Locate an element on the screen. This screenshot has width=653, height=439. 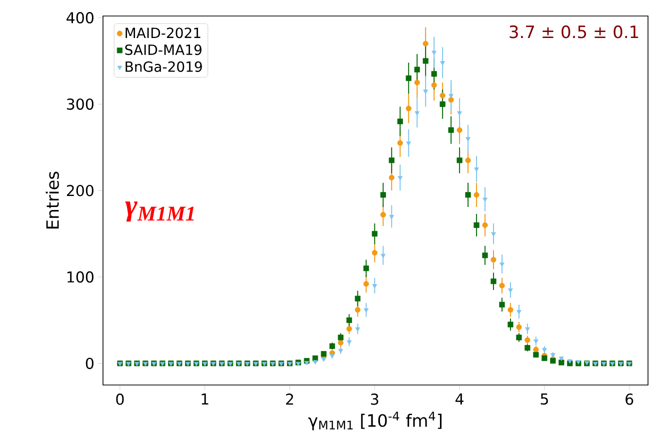
y-axis-title: Entries is located at coordinates (52, 200).